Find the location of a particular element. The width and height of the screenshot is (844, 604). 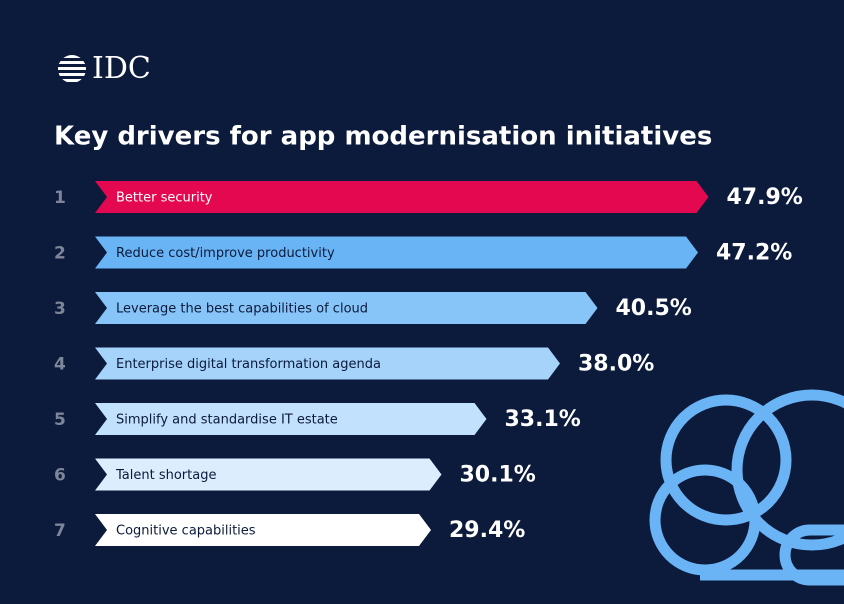

category-label: Enterprise digital transformation agenda is located at coordinates (248, 364).